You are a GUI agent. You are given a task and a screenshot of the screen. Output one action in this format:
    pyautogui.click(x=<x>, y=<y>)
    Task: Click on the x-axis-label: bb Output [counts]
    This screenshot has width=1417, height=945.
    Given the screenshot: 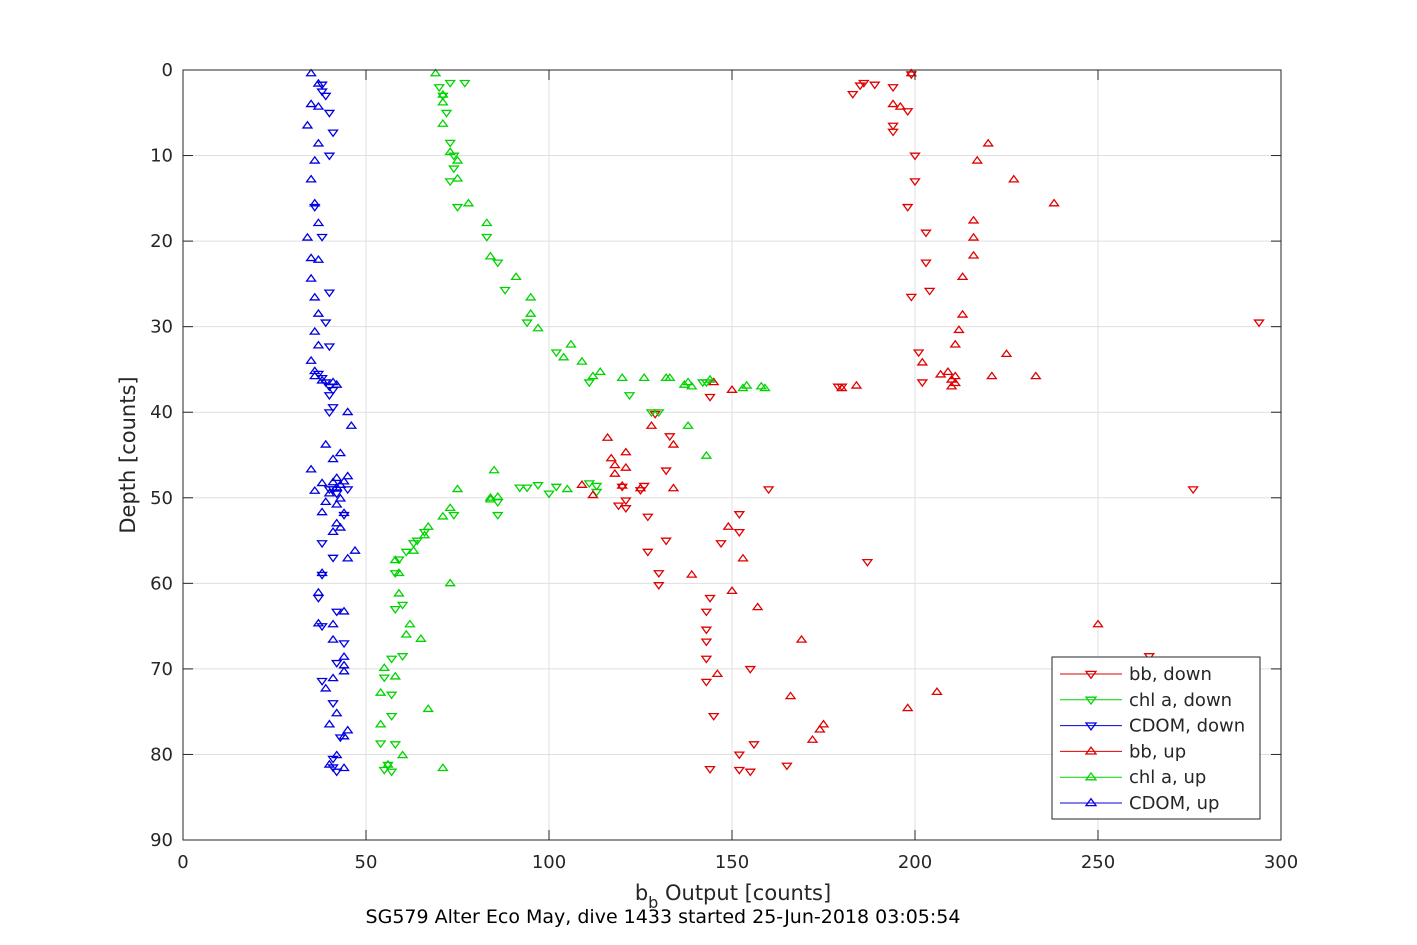 What is the action you would take?
    pyautogui.click(x=733, y=896)
    